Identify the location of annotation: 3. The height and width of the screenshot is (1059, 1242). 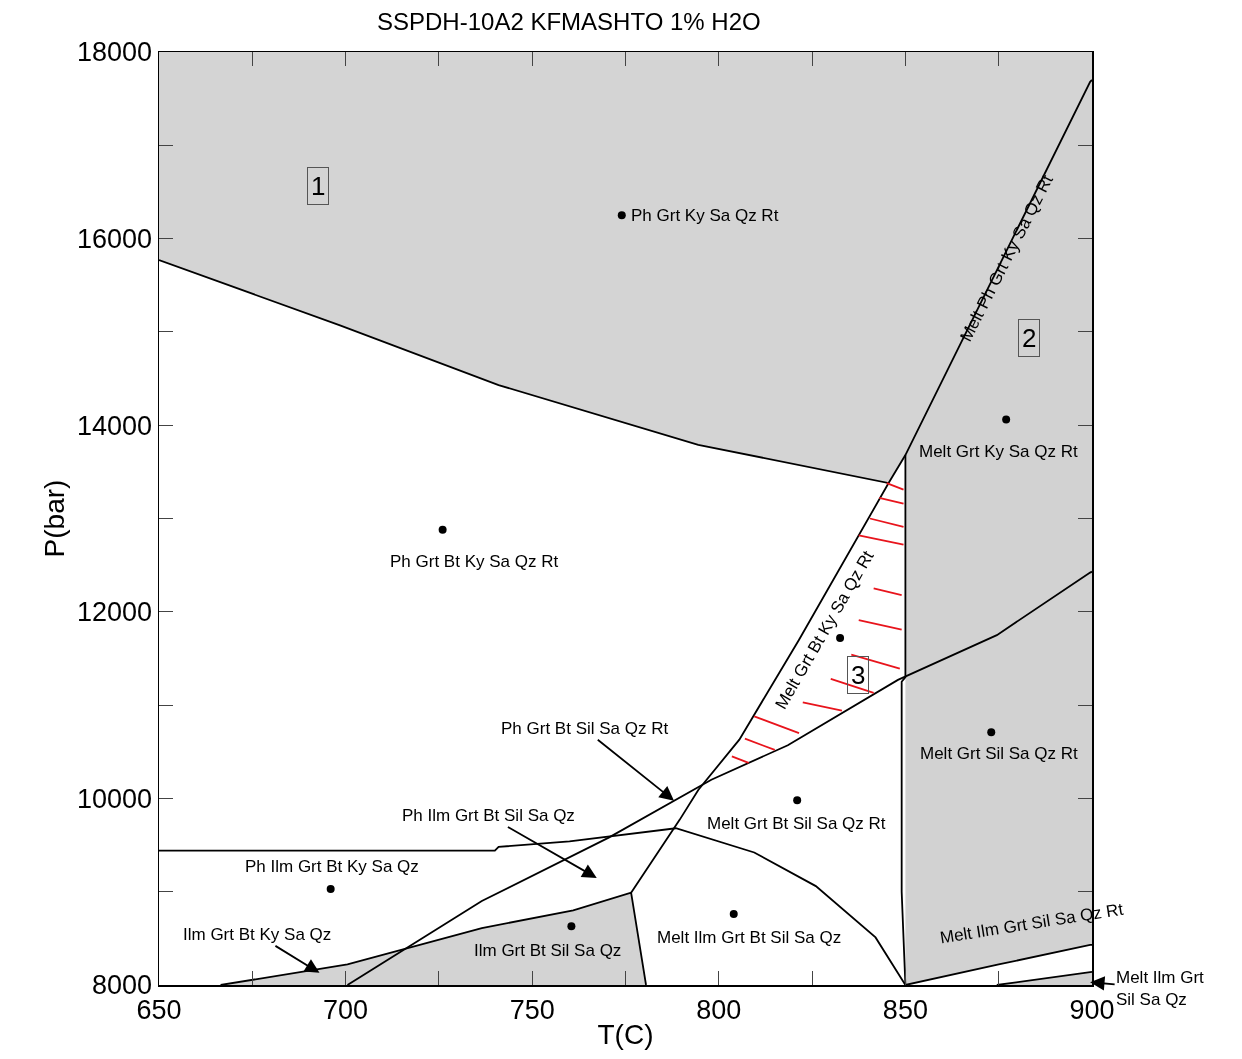
(858, 675).